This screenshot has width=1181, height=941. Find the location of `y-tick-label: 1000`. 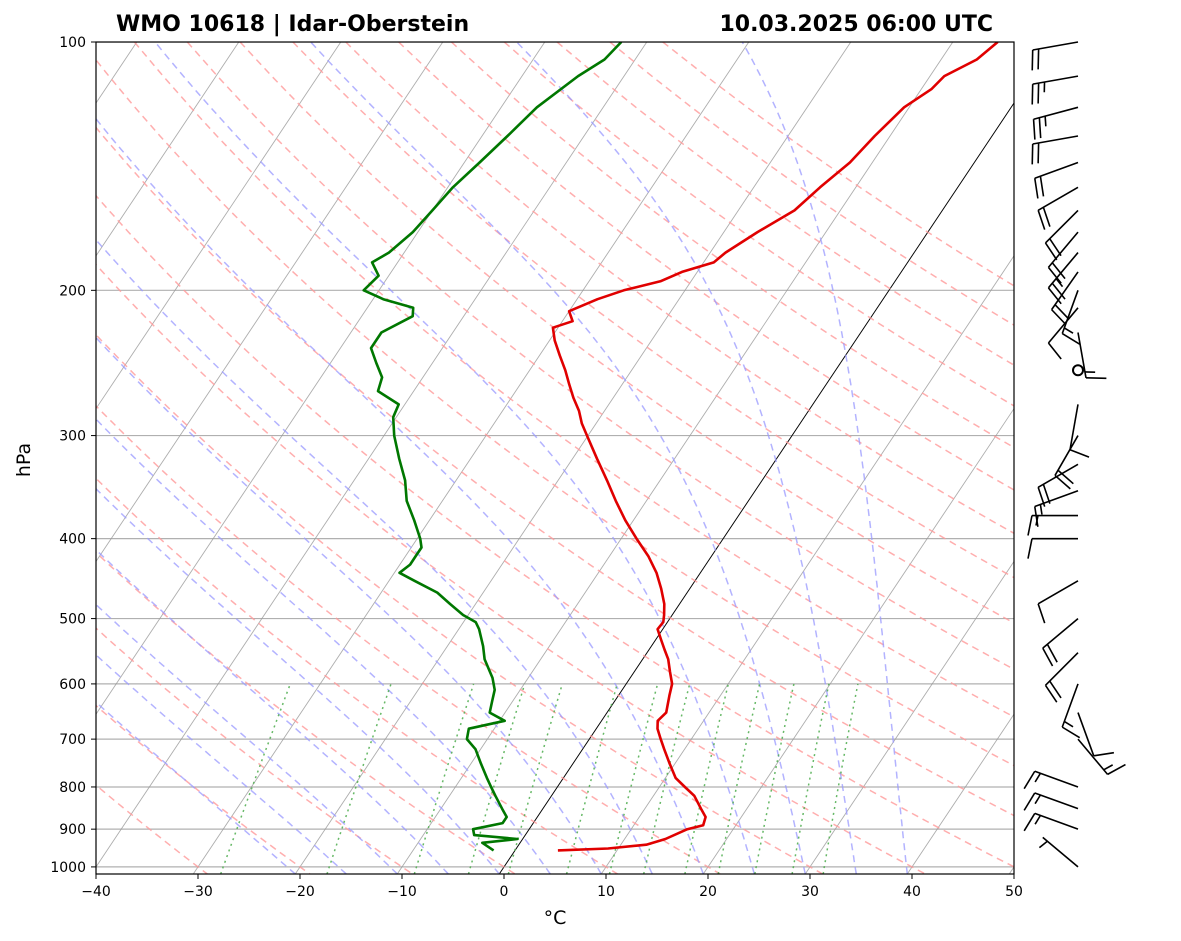

y-tick-label: 1000 is located at coordinates (68, 868).